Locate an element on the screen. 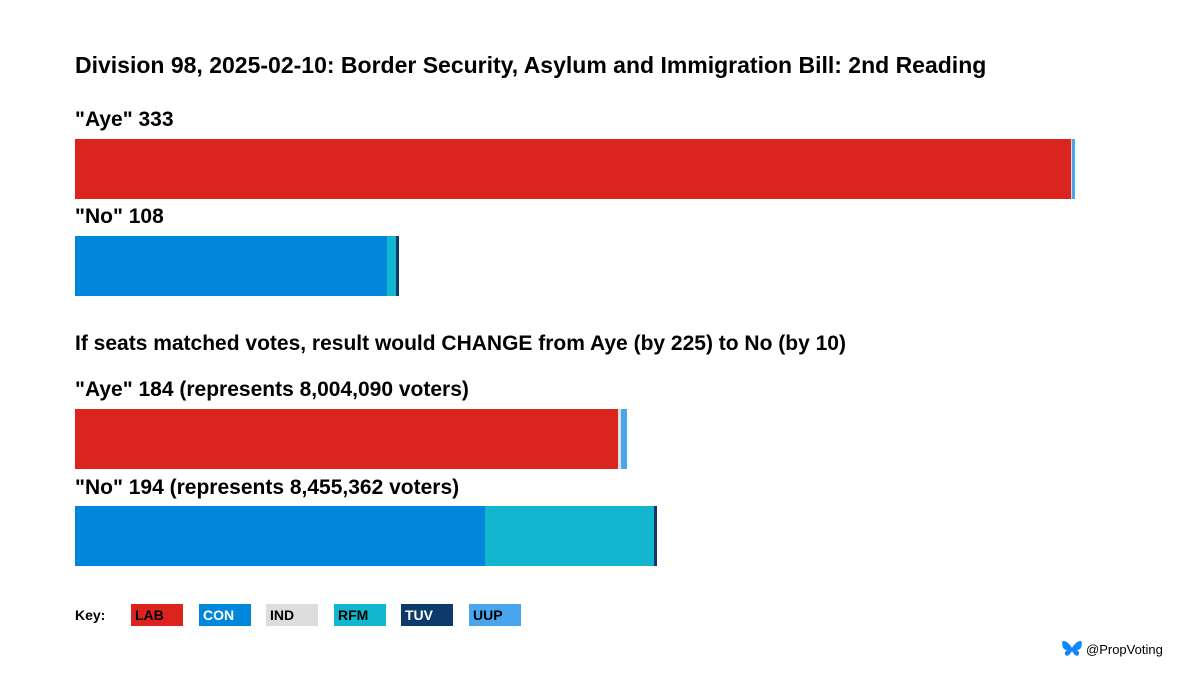  bar-segment-actual-no-rfm is located at coordinates (391, 266).